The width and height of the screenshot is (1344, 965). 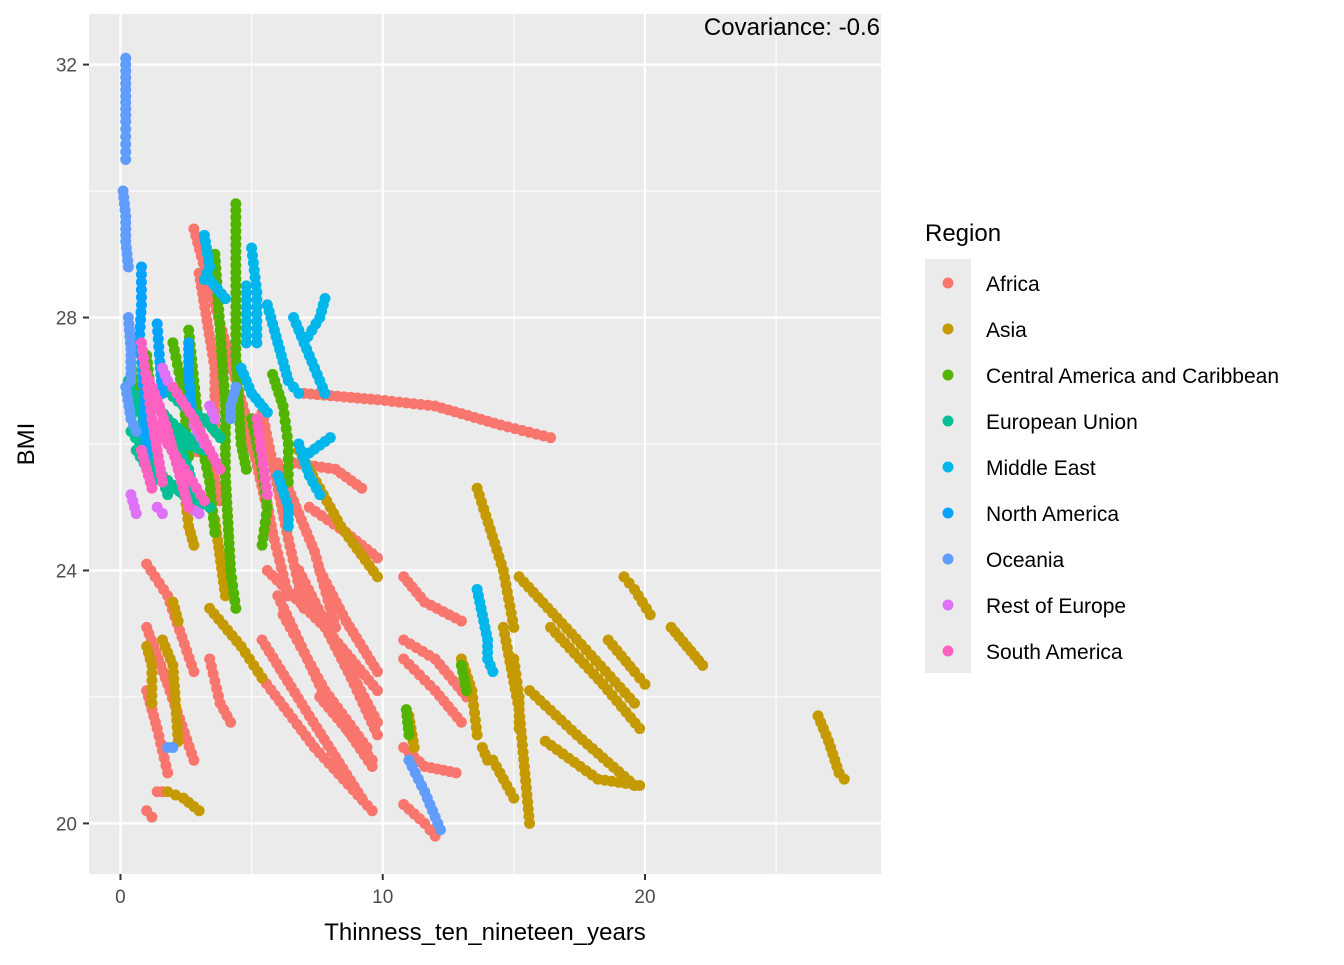 I want to click on legend-label: Central America and Caribbean, so click(x=1132, y=376).